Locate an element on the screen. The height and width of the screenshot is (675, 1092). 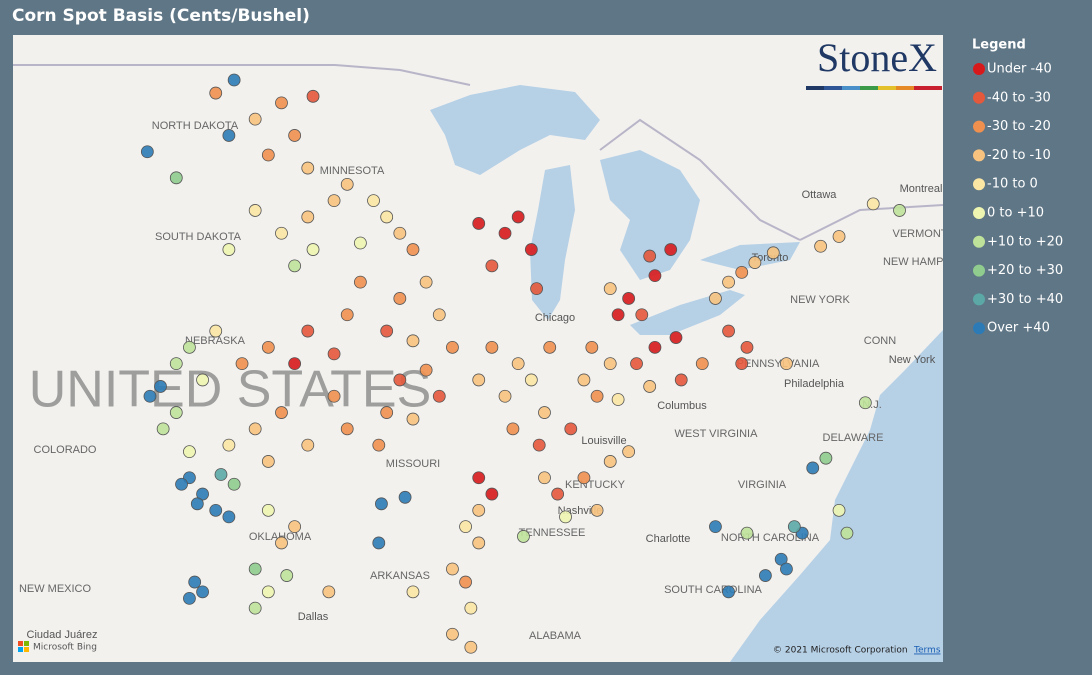
legend-label: -30 to -20 is located at coordinates (1019, 126).